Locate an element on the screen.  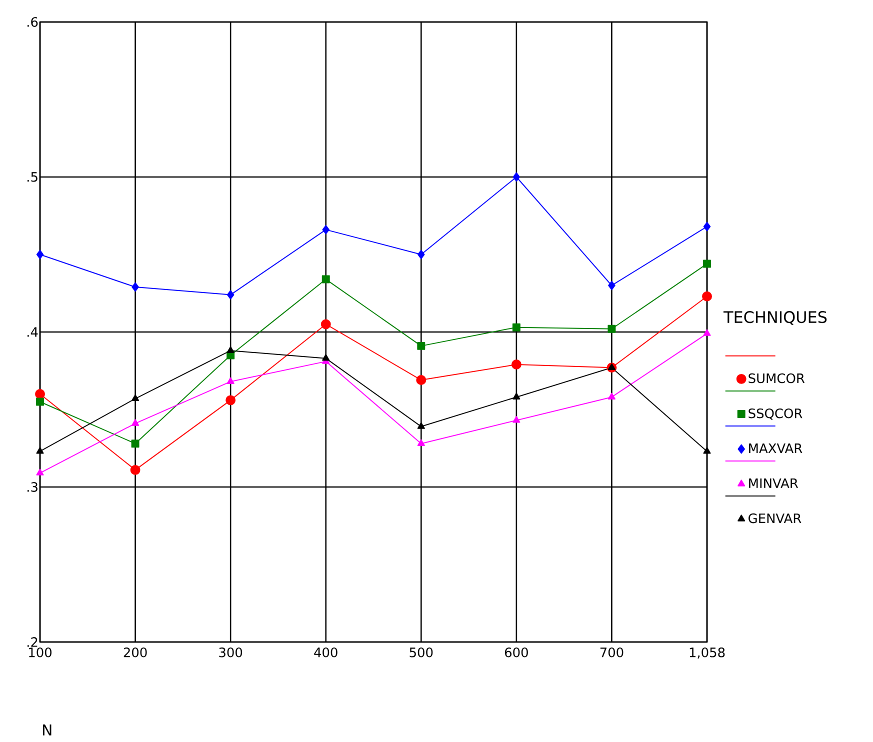
x-axis-title: N is located at coordinates (47, 730).